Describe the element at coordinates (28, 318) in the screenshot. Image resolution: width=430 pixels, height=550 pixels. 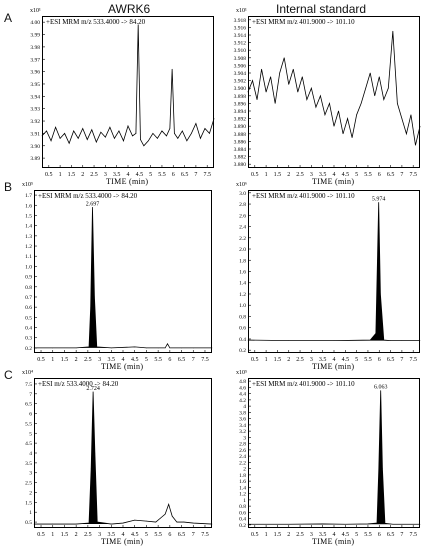
I see `y-tick-label: 0.5` at that location.